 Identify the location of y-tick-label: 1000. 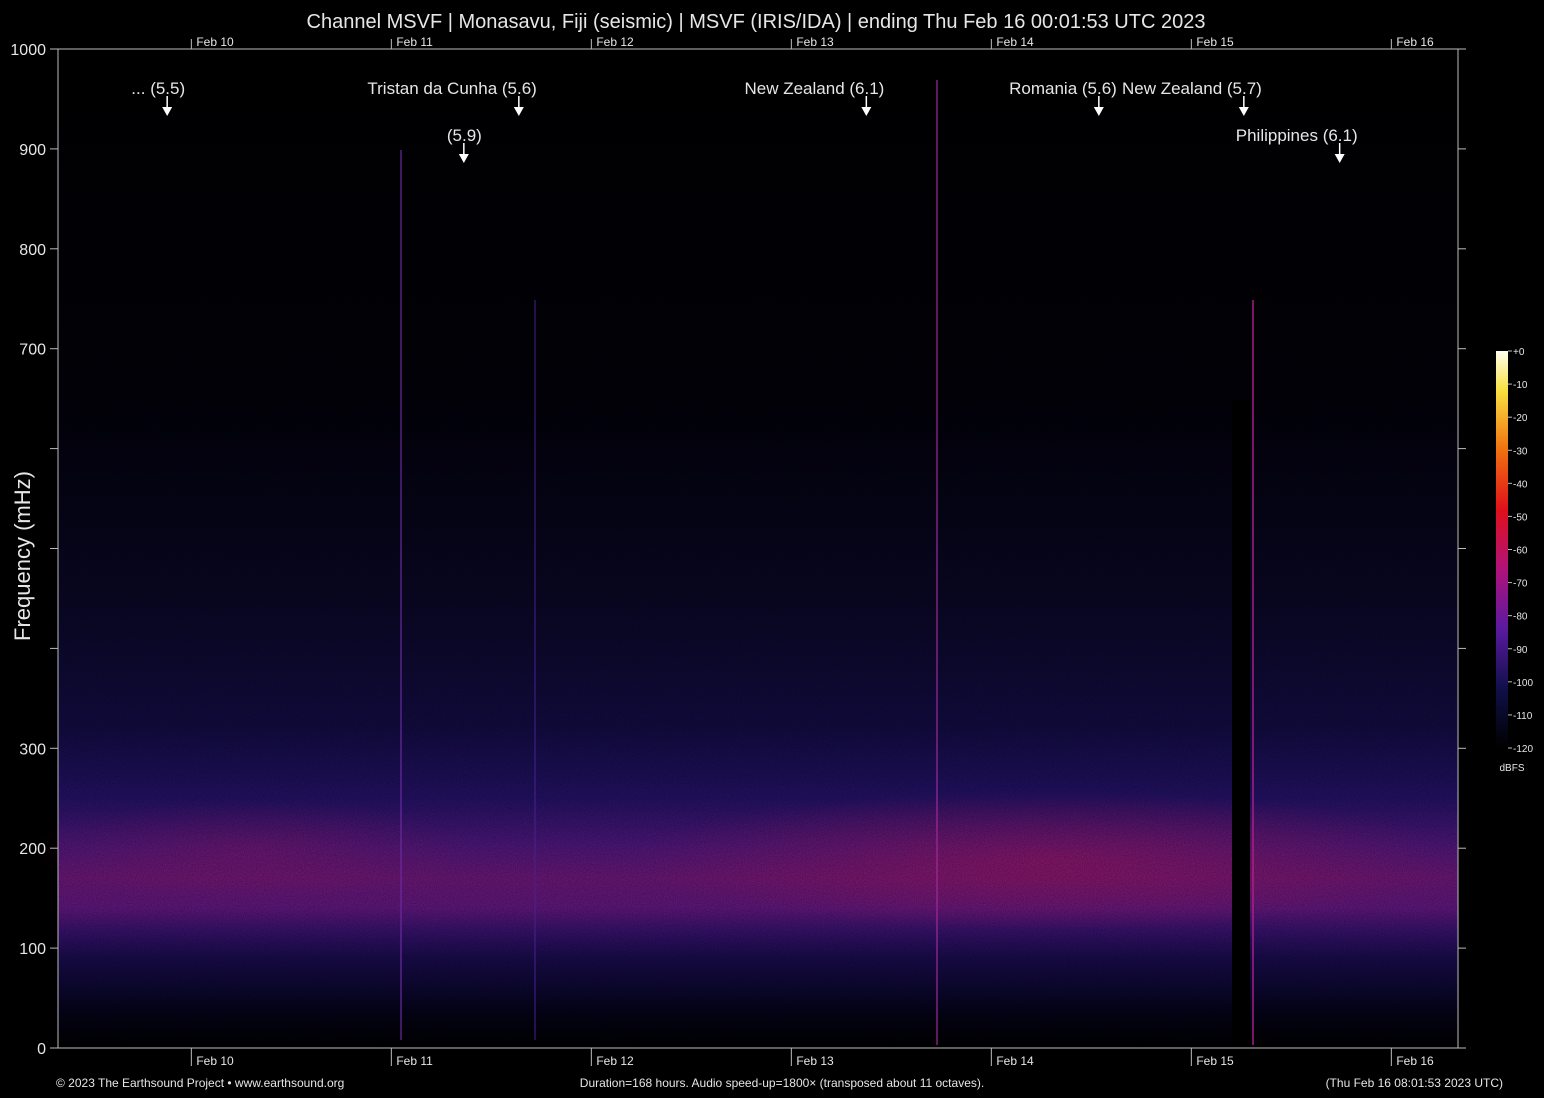
(28, 50).